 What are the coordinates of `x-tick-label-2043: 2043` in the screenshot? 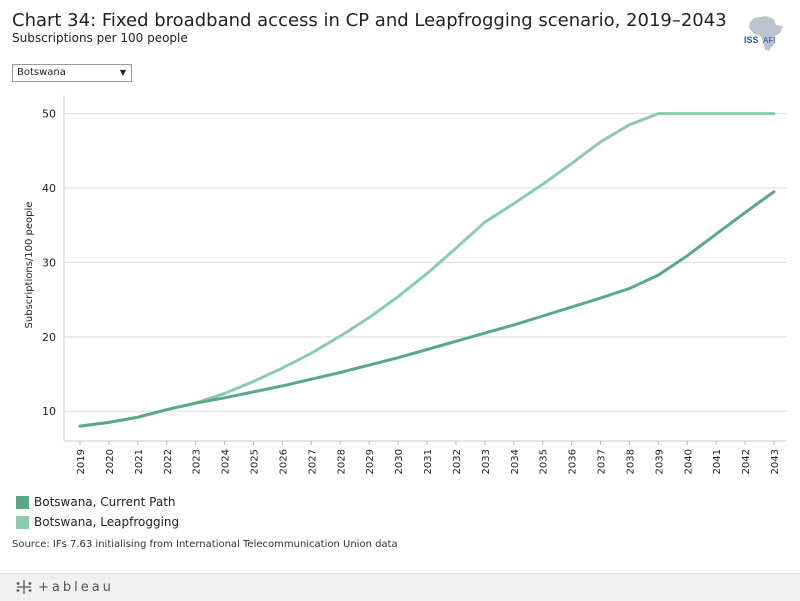 It's located at (775, 461).